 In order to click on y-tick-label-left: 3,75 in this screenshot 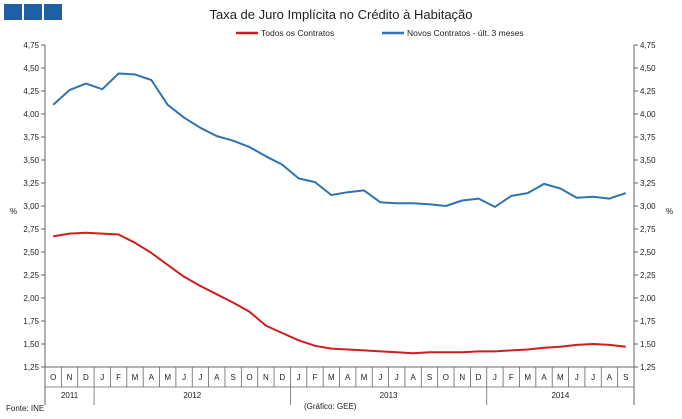, I will do `click(31, 137)`.